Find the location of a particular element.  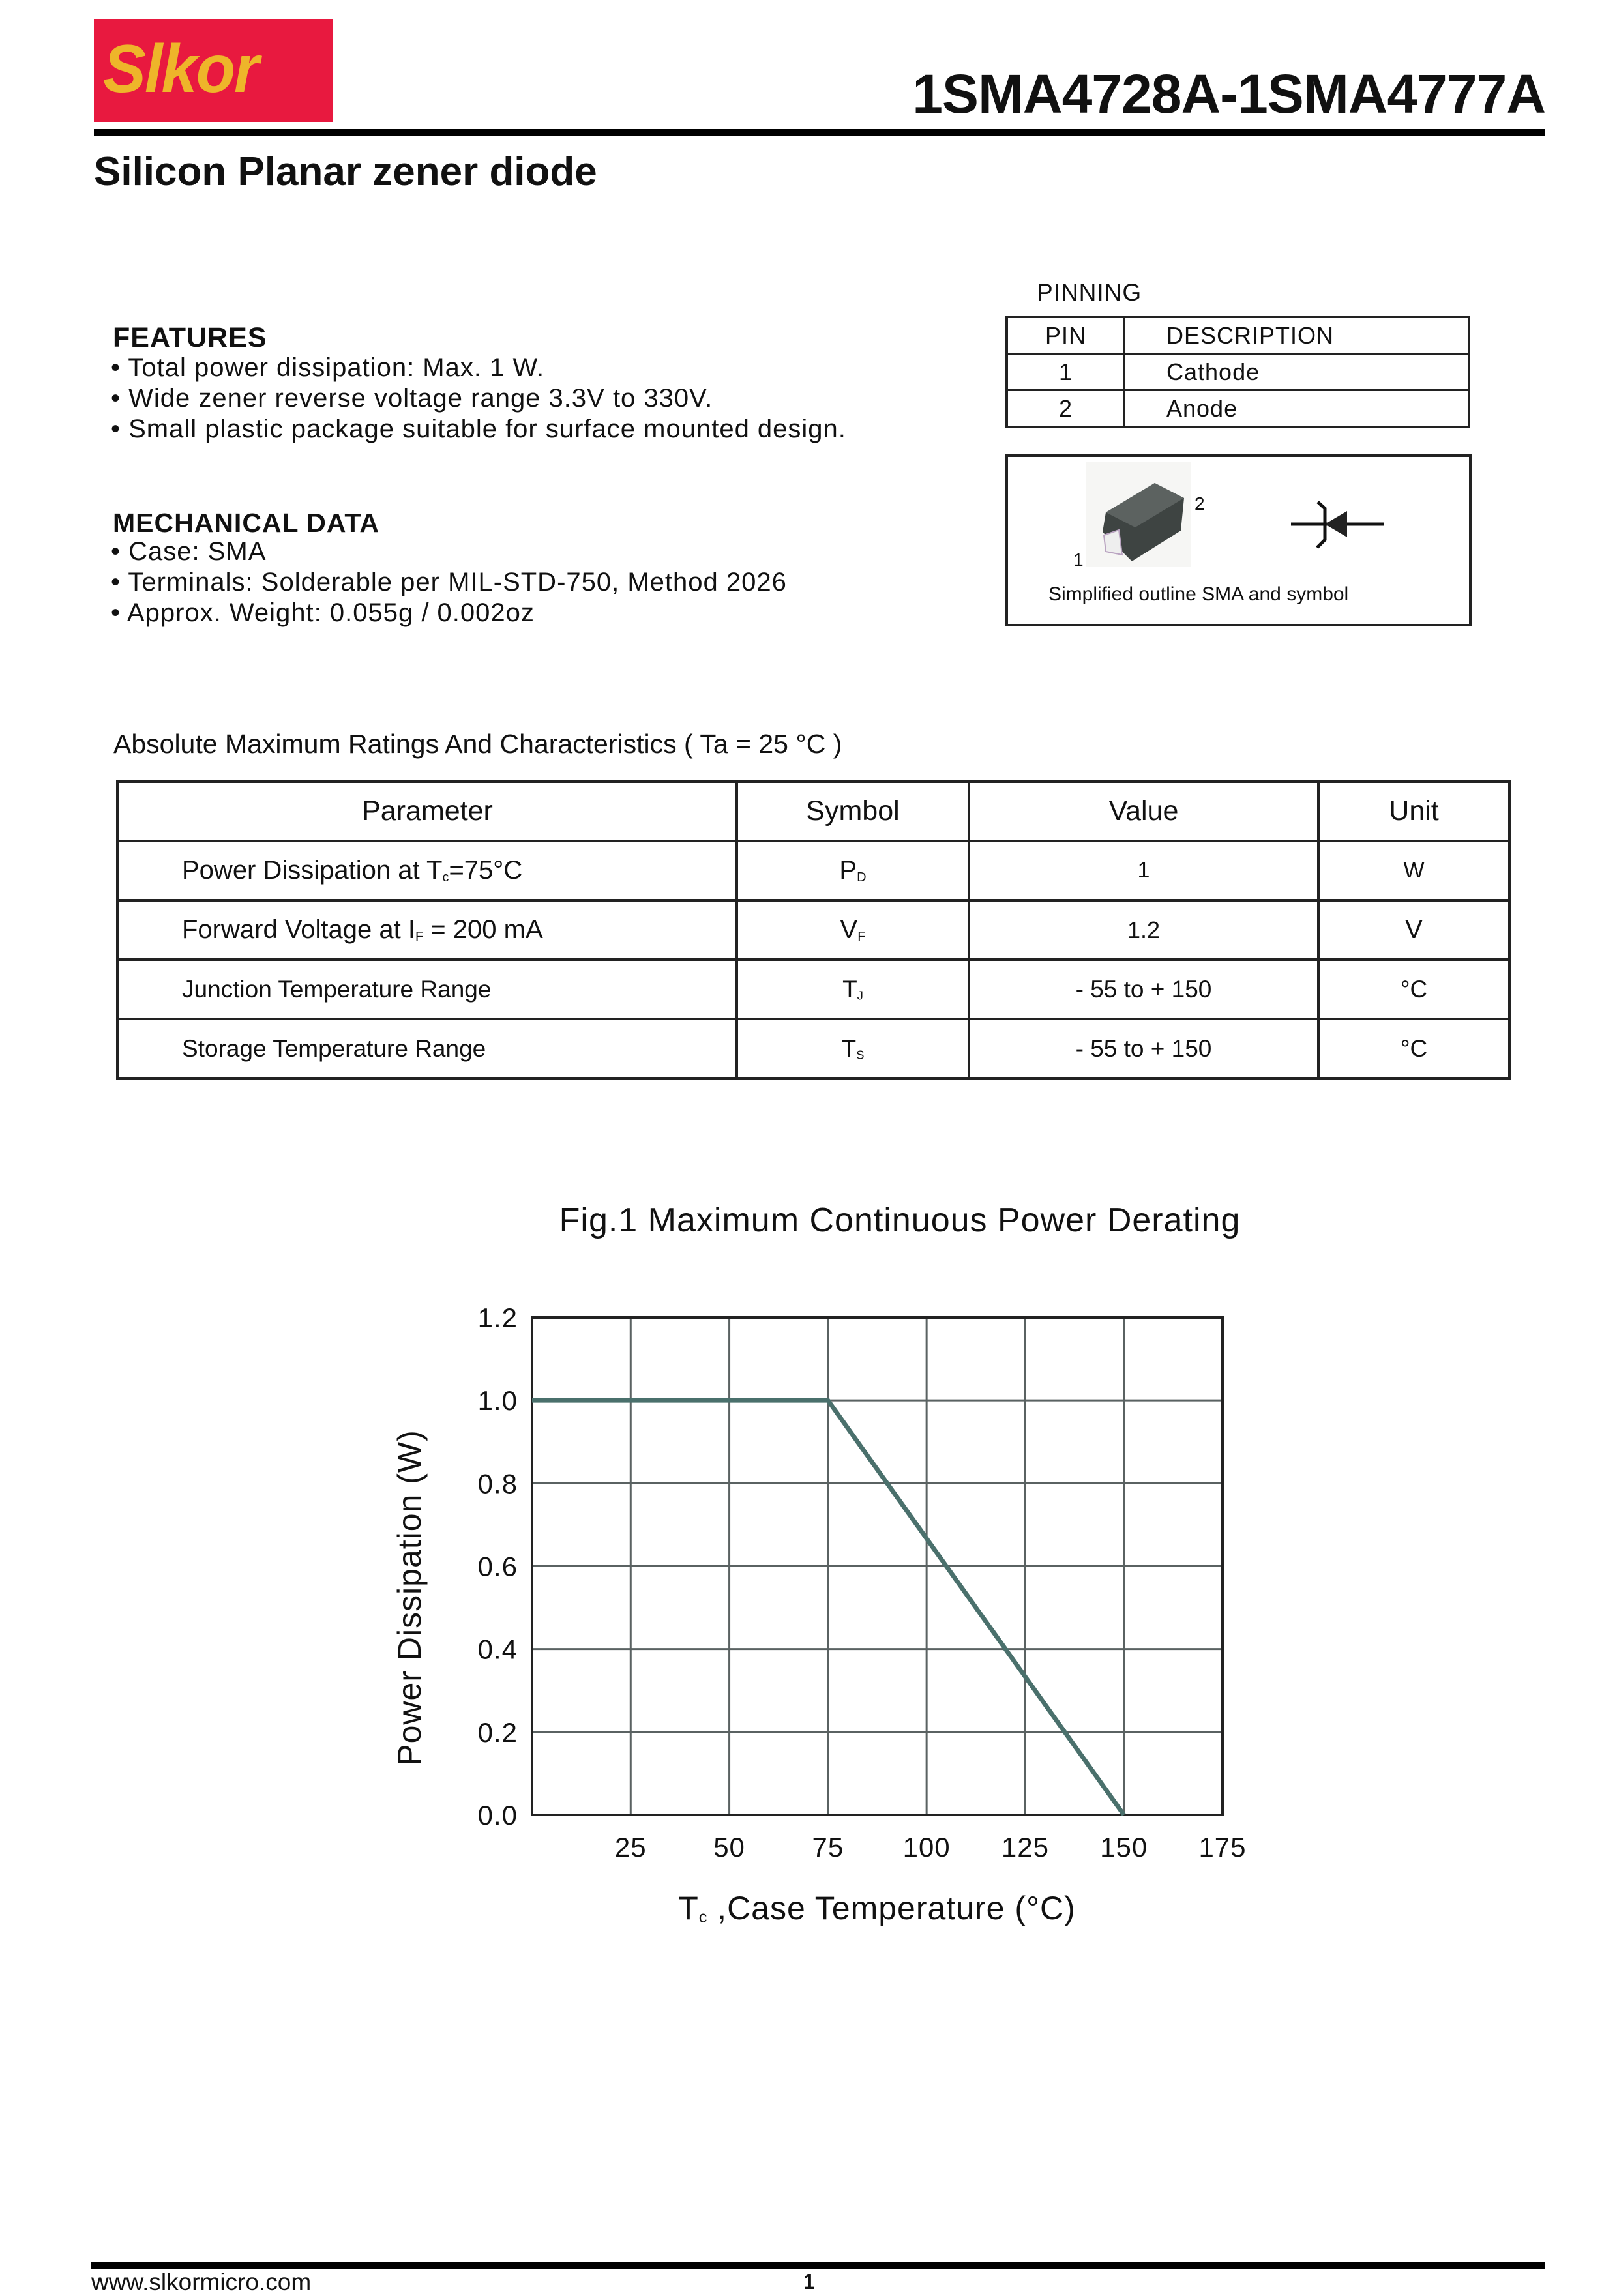

pinning-table: PIN DESCRIPTION 1 Cathode 2 Anode is located at coordinates (1237, 372).